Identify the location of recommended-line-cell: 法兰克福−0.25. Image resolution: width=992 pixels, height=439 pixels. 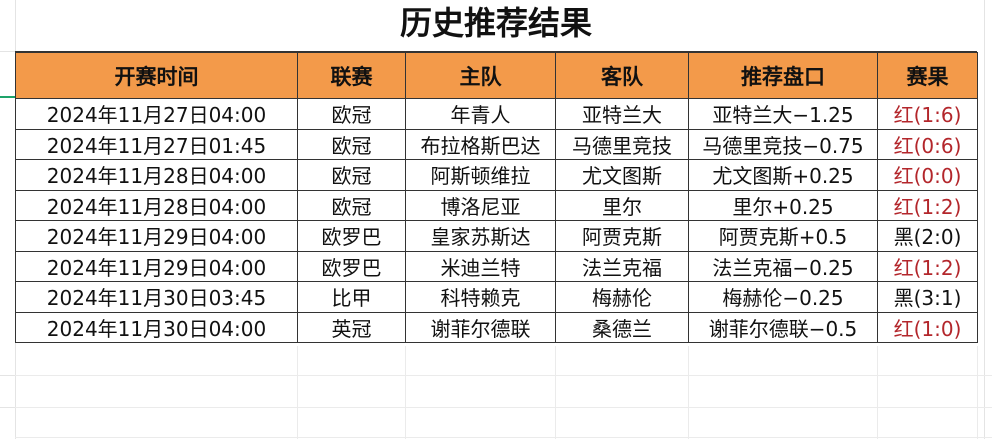
(783, 266).